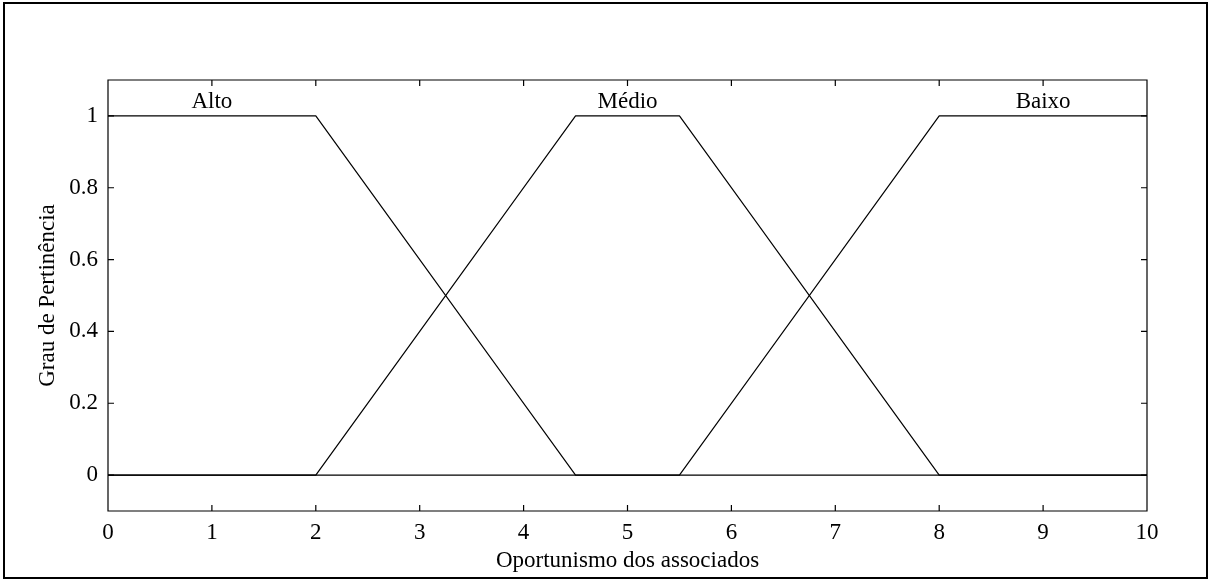  Describe the element at coordinates (627, 560) in the screenshot. I see `x-axis-title: Oportunismo dos associados` at that location.